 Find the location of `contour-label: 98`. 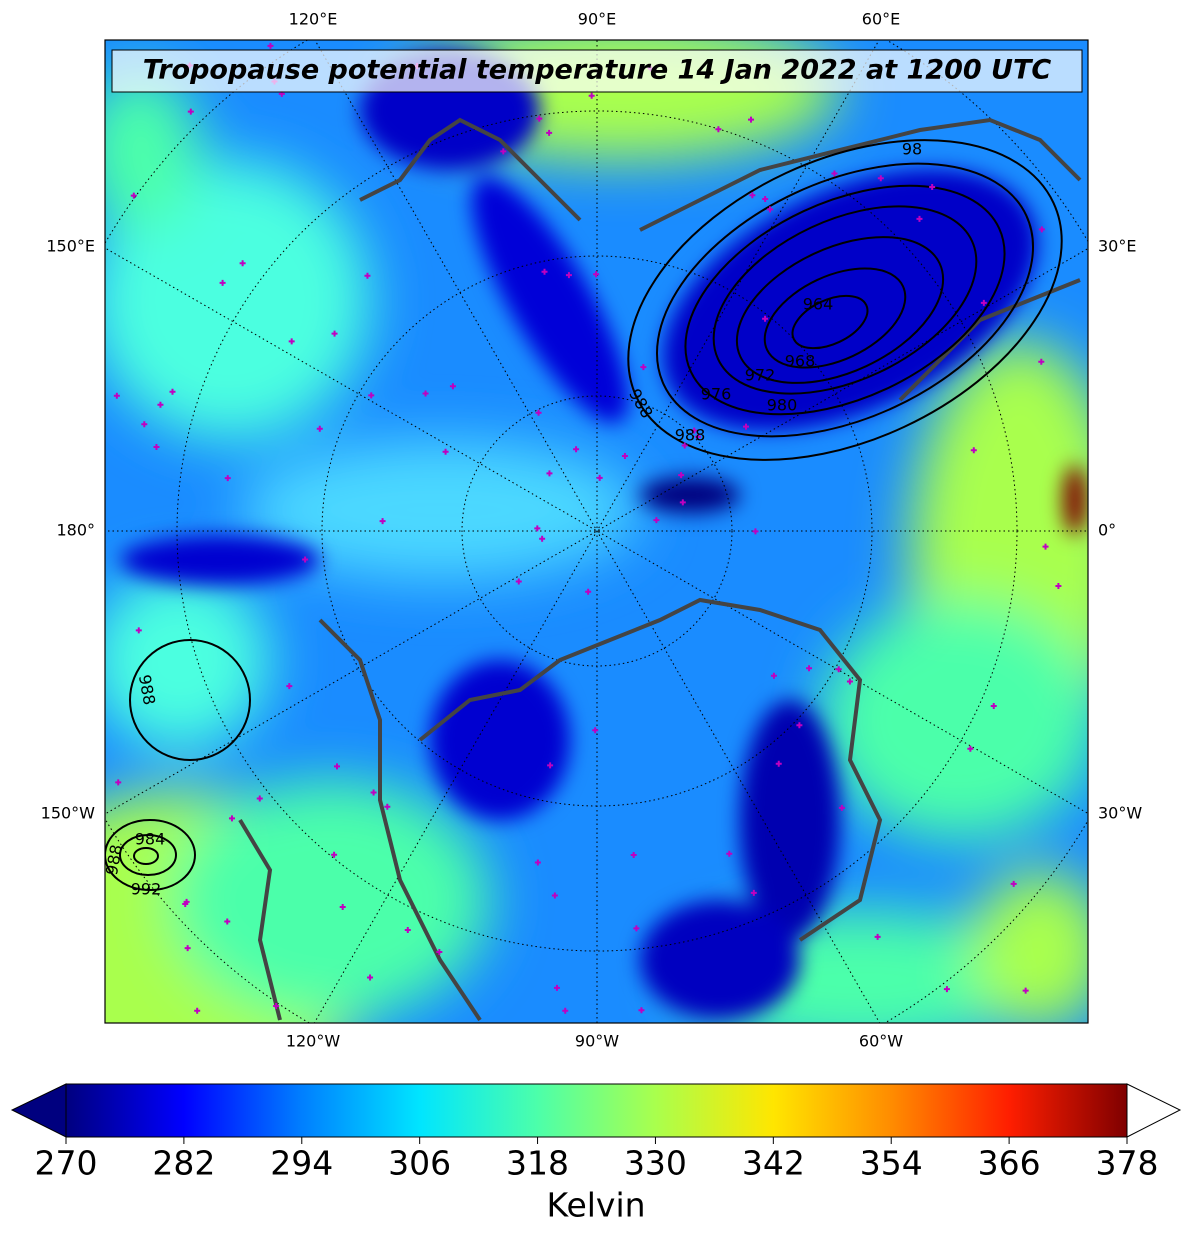

contour-label: 98 is located at coordinates (912, 149).